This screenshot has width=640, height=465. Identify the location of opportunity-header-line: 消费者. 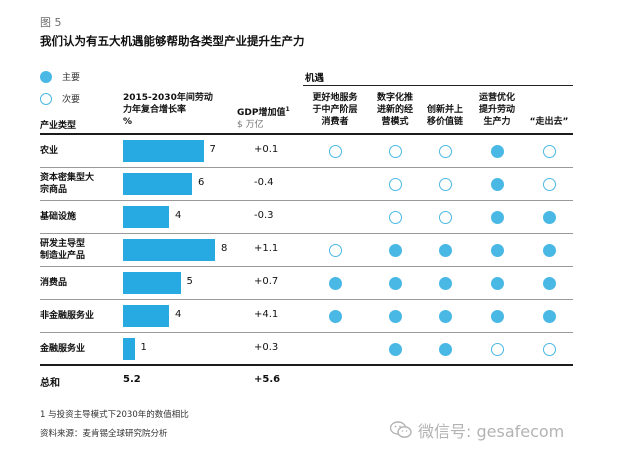
(335, 122).